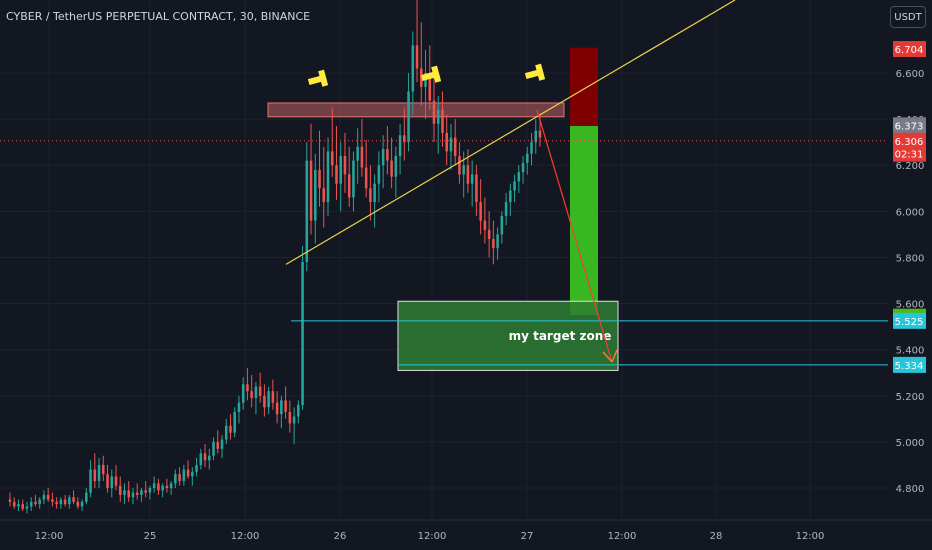  What do you see at coordinates (909, 50) in the screenshot?
I see `price-tag-label: 6.704` at bounding box center [909, 50].